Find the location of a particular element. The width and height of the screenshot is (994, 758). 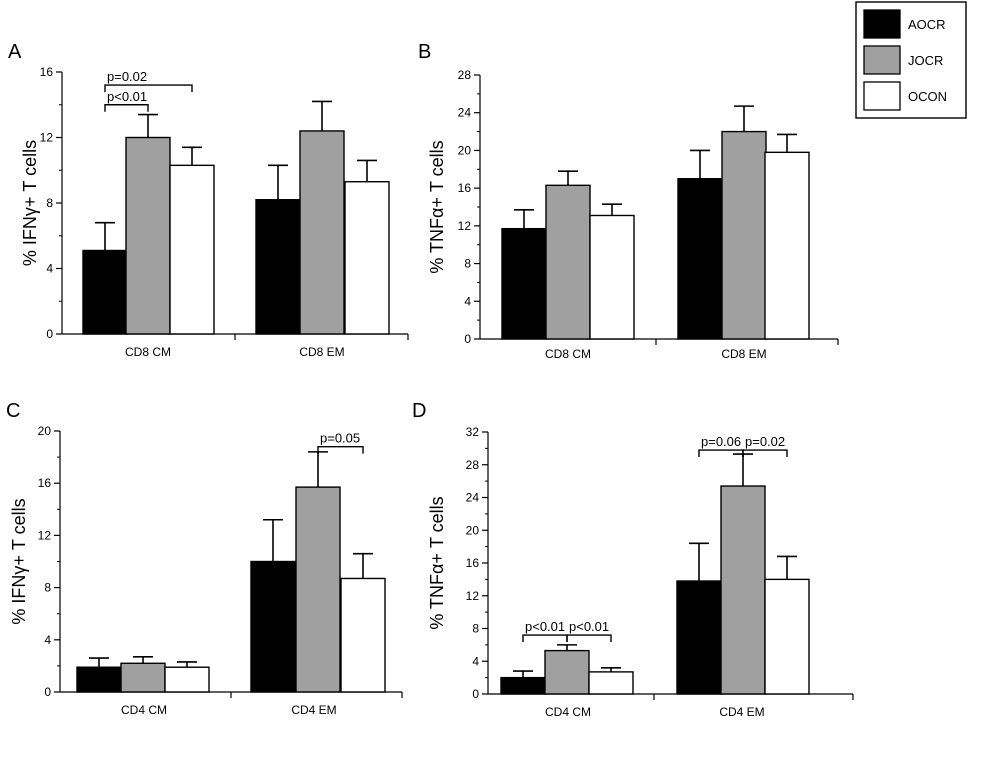

legend-swatch-jocr is located at coordinates (882, 60).